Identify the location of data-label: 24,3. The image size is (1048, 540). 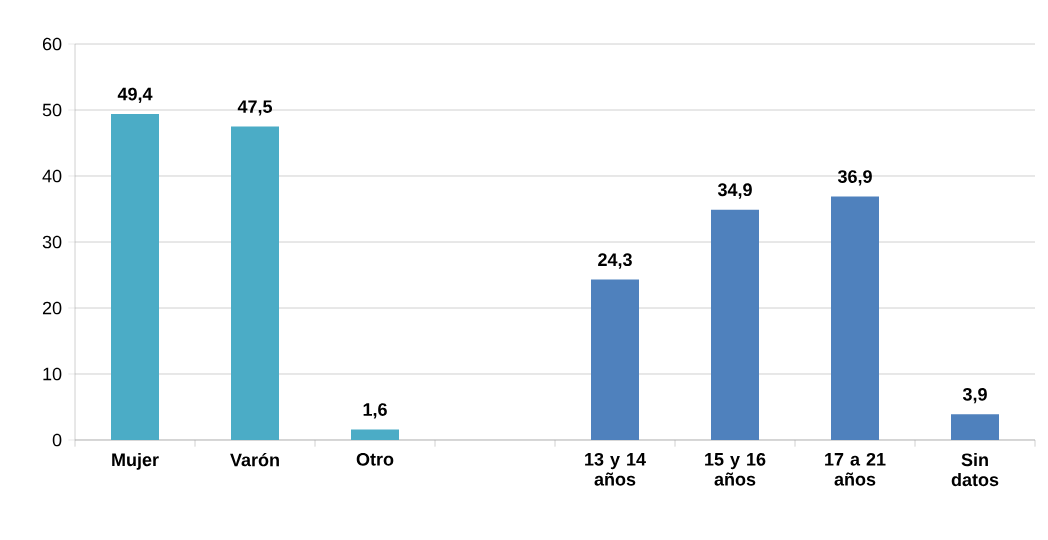
(615, 261).